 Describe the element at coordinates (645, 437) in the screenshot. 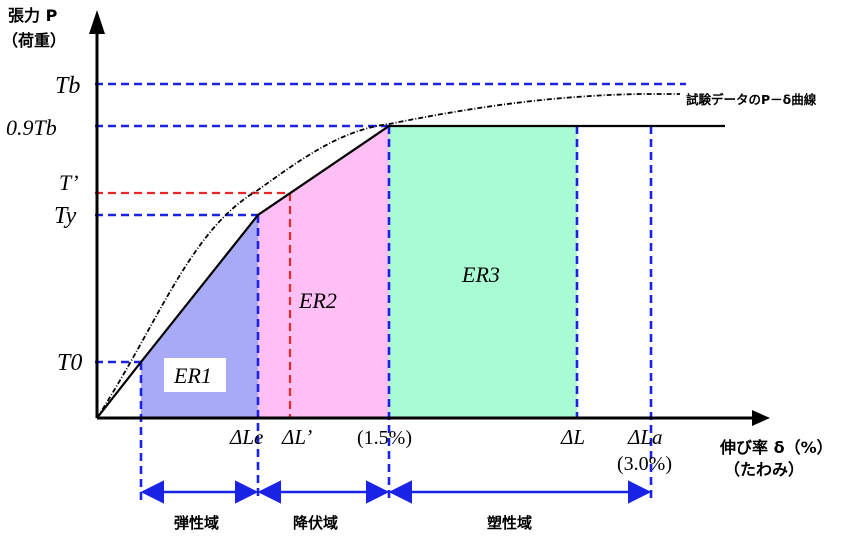

I see `x-tick-la: ΔLa` at that location.